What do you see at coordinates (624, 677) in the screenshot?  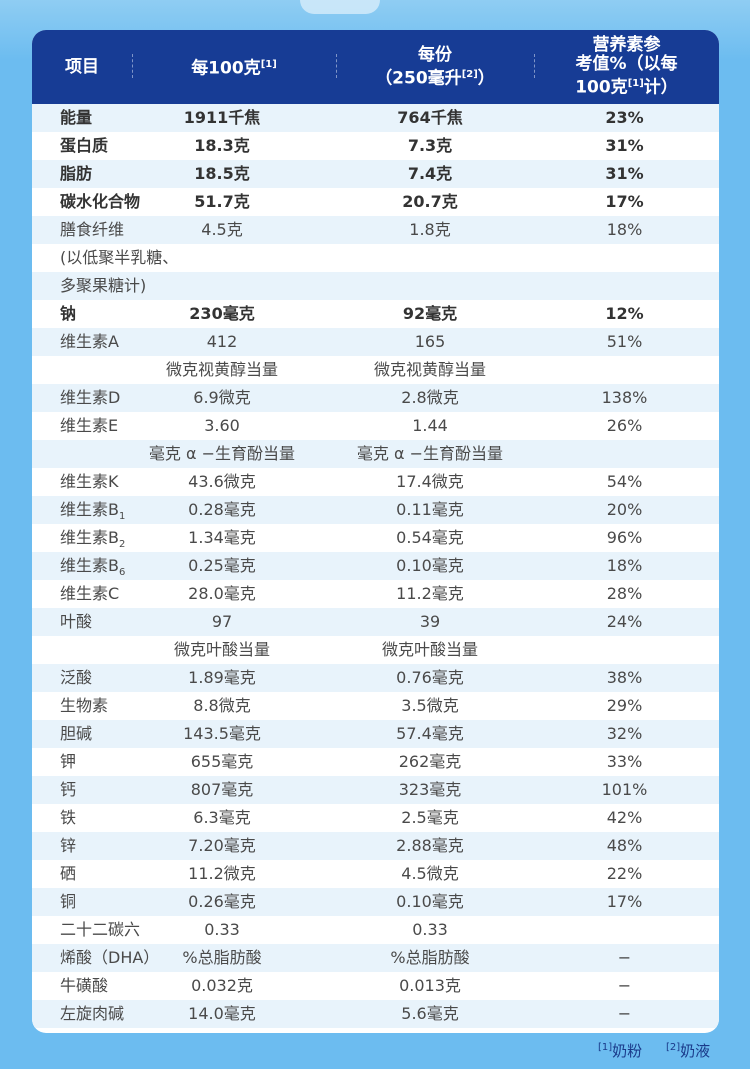 I see `nrv-value: 38%` at bounding box center [624, 677].